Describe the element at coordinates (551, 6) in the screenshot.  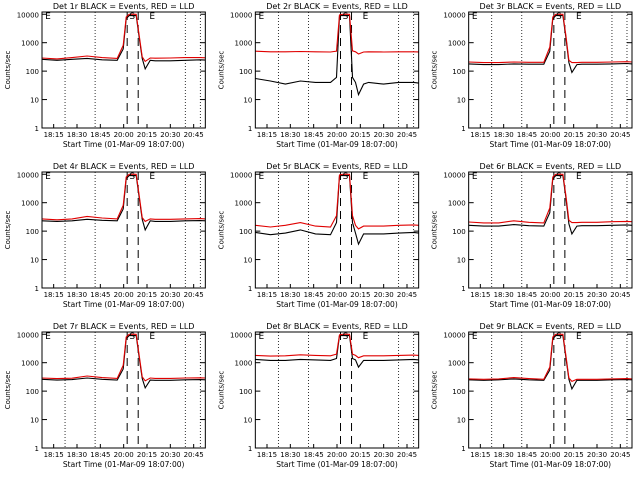
I see `panel-title: Det 3r BLACK = Events, RED = LLD` at that location.